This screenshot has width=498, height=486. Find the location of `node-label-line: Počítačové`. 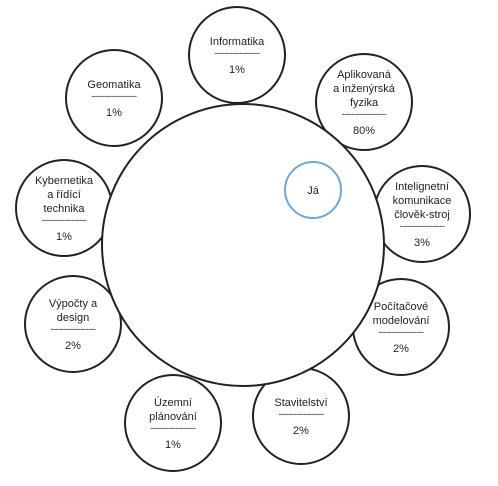

node-label-line: Počítačové is located at coordinates (401, 307).